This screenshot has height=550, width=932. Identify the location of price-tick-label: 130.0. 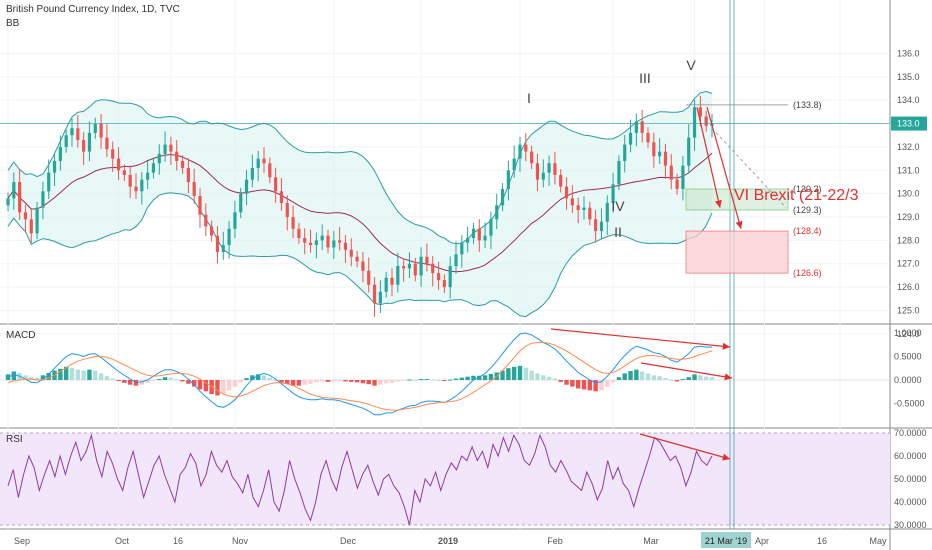
(908, 194).